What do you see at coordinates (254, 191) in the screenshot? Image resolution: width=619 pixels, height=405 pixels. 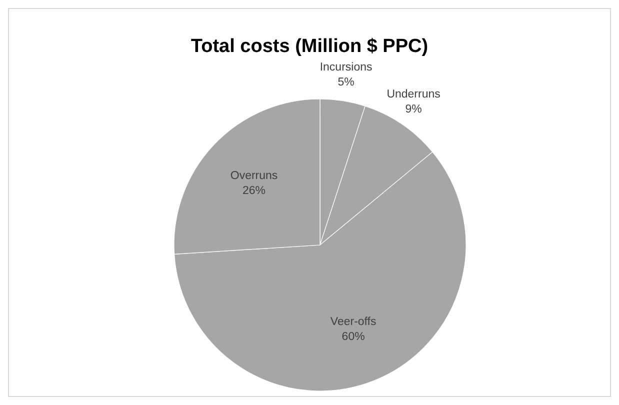 I see `data-label: 26%` at bounding box center [254, 191].